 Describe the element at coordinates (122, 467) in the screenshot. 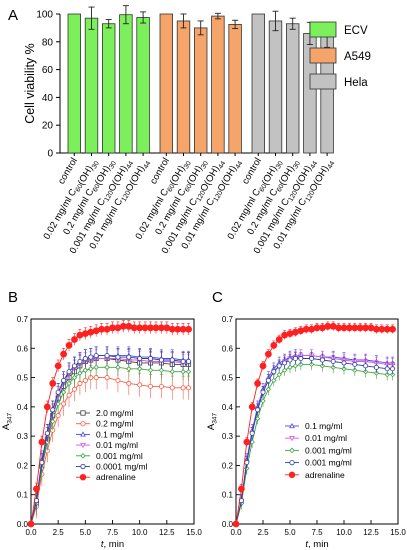

I see `legend-label: 0.0001 mg/ml` at that location.